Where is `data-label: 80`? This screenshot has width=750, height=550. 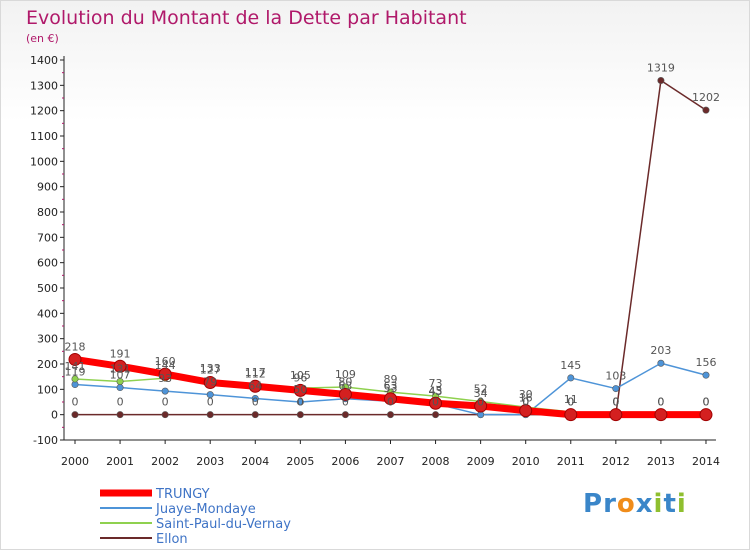
data-label: 80 is located at coordinates (345, 381).